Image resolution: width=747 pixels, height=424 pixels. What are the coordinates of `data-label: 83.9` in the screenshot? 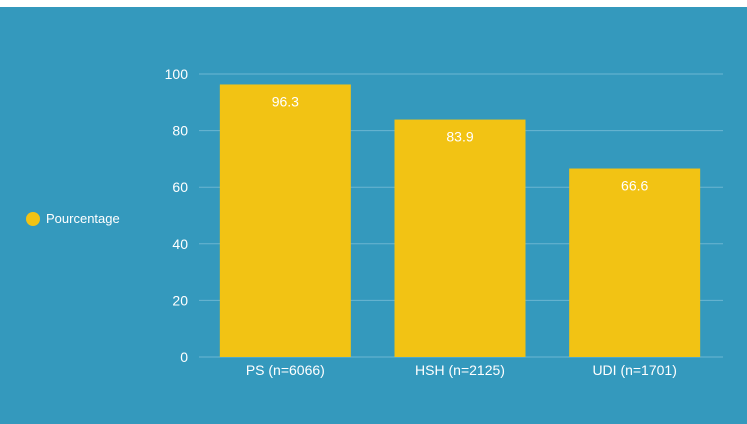 It's located at (459, 137).